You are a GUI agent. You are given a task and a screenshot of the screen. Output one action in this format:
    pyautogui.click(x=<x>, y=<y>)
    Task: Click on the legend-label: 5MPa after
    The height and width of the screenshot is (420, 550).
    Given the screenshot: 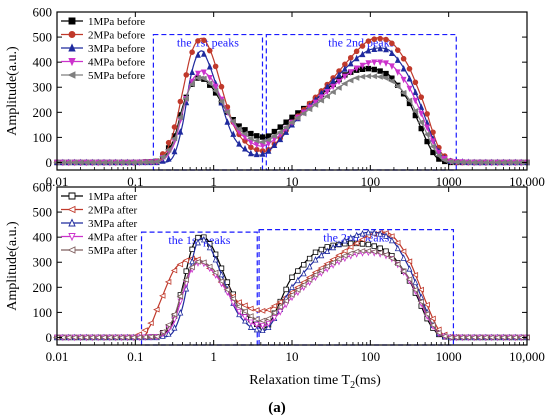 What is the action you would take?
    pyautogui.click(x=113, y=251)
    